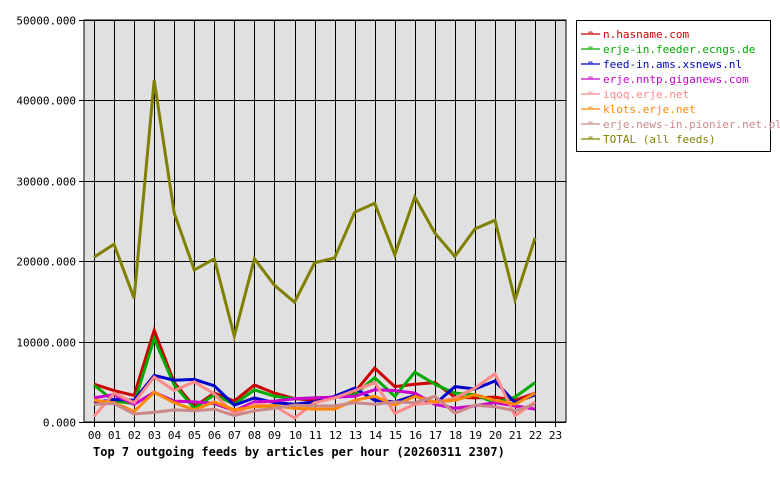 The width and height of the screenshot is (780, 480). I want to click on y-tick-label: 20000.000, so click(46, 262).